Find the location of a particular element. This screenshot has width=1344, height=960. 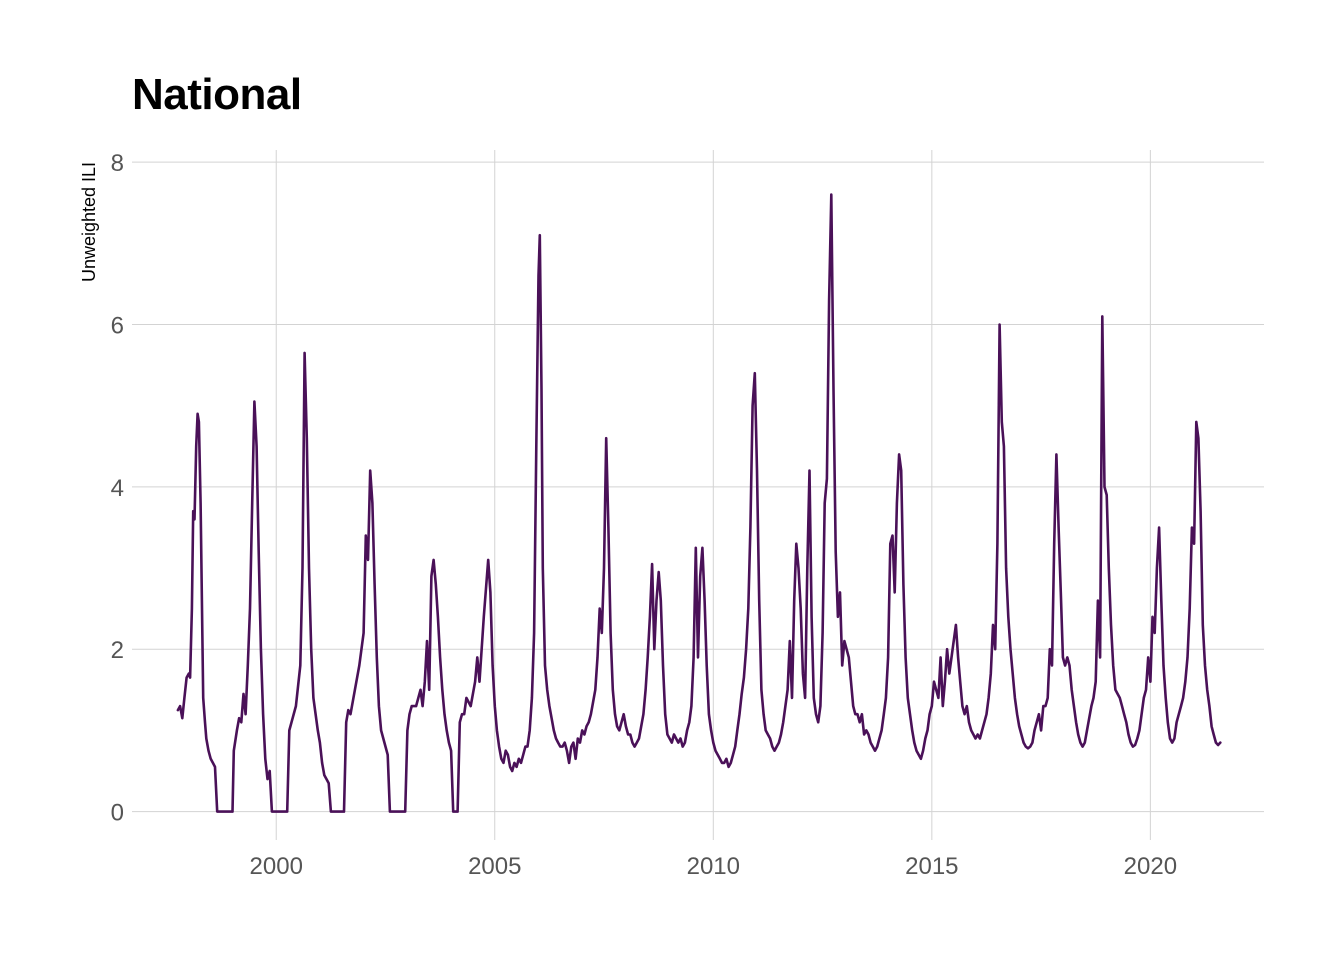

x-tick-label-2005: 2005 is located at coordinates (494, 866).